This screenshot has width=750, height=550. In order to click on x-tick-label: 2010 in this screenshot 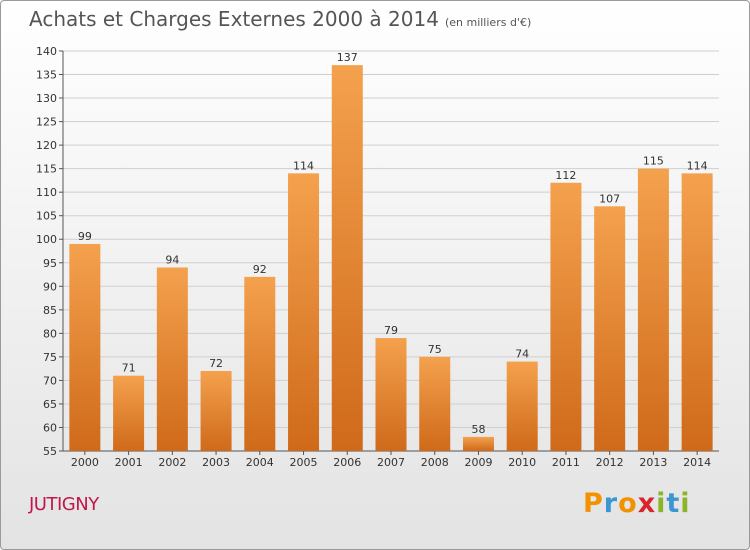, I will do `click(522, 462)`.